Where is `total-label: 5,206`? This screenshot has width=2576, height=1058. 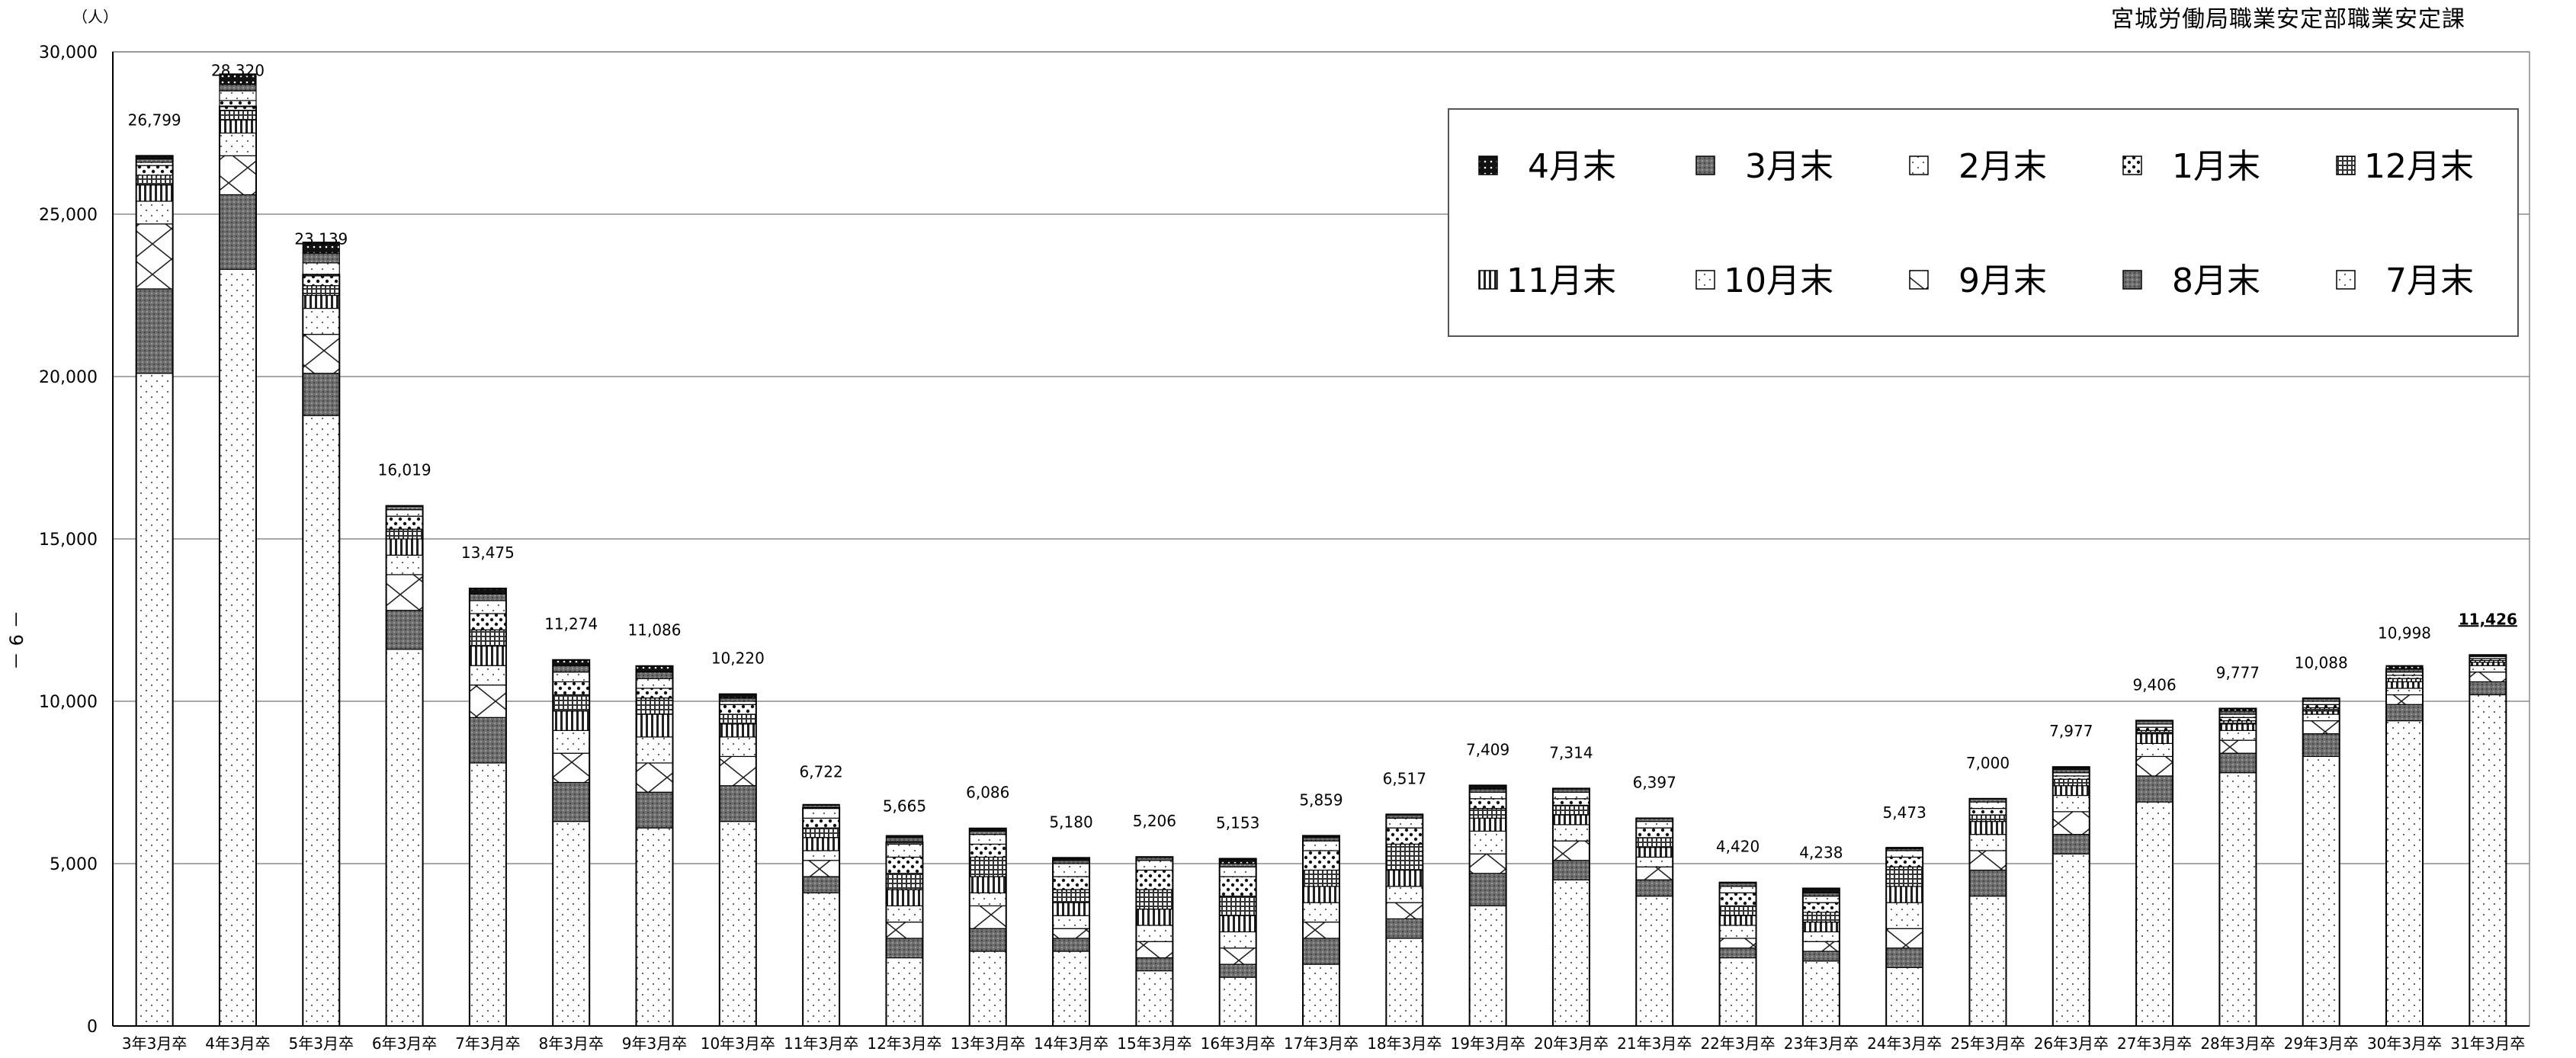
total-label: 5,206 is located at coordinates (1154, 821).